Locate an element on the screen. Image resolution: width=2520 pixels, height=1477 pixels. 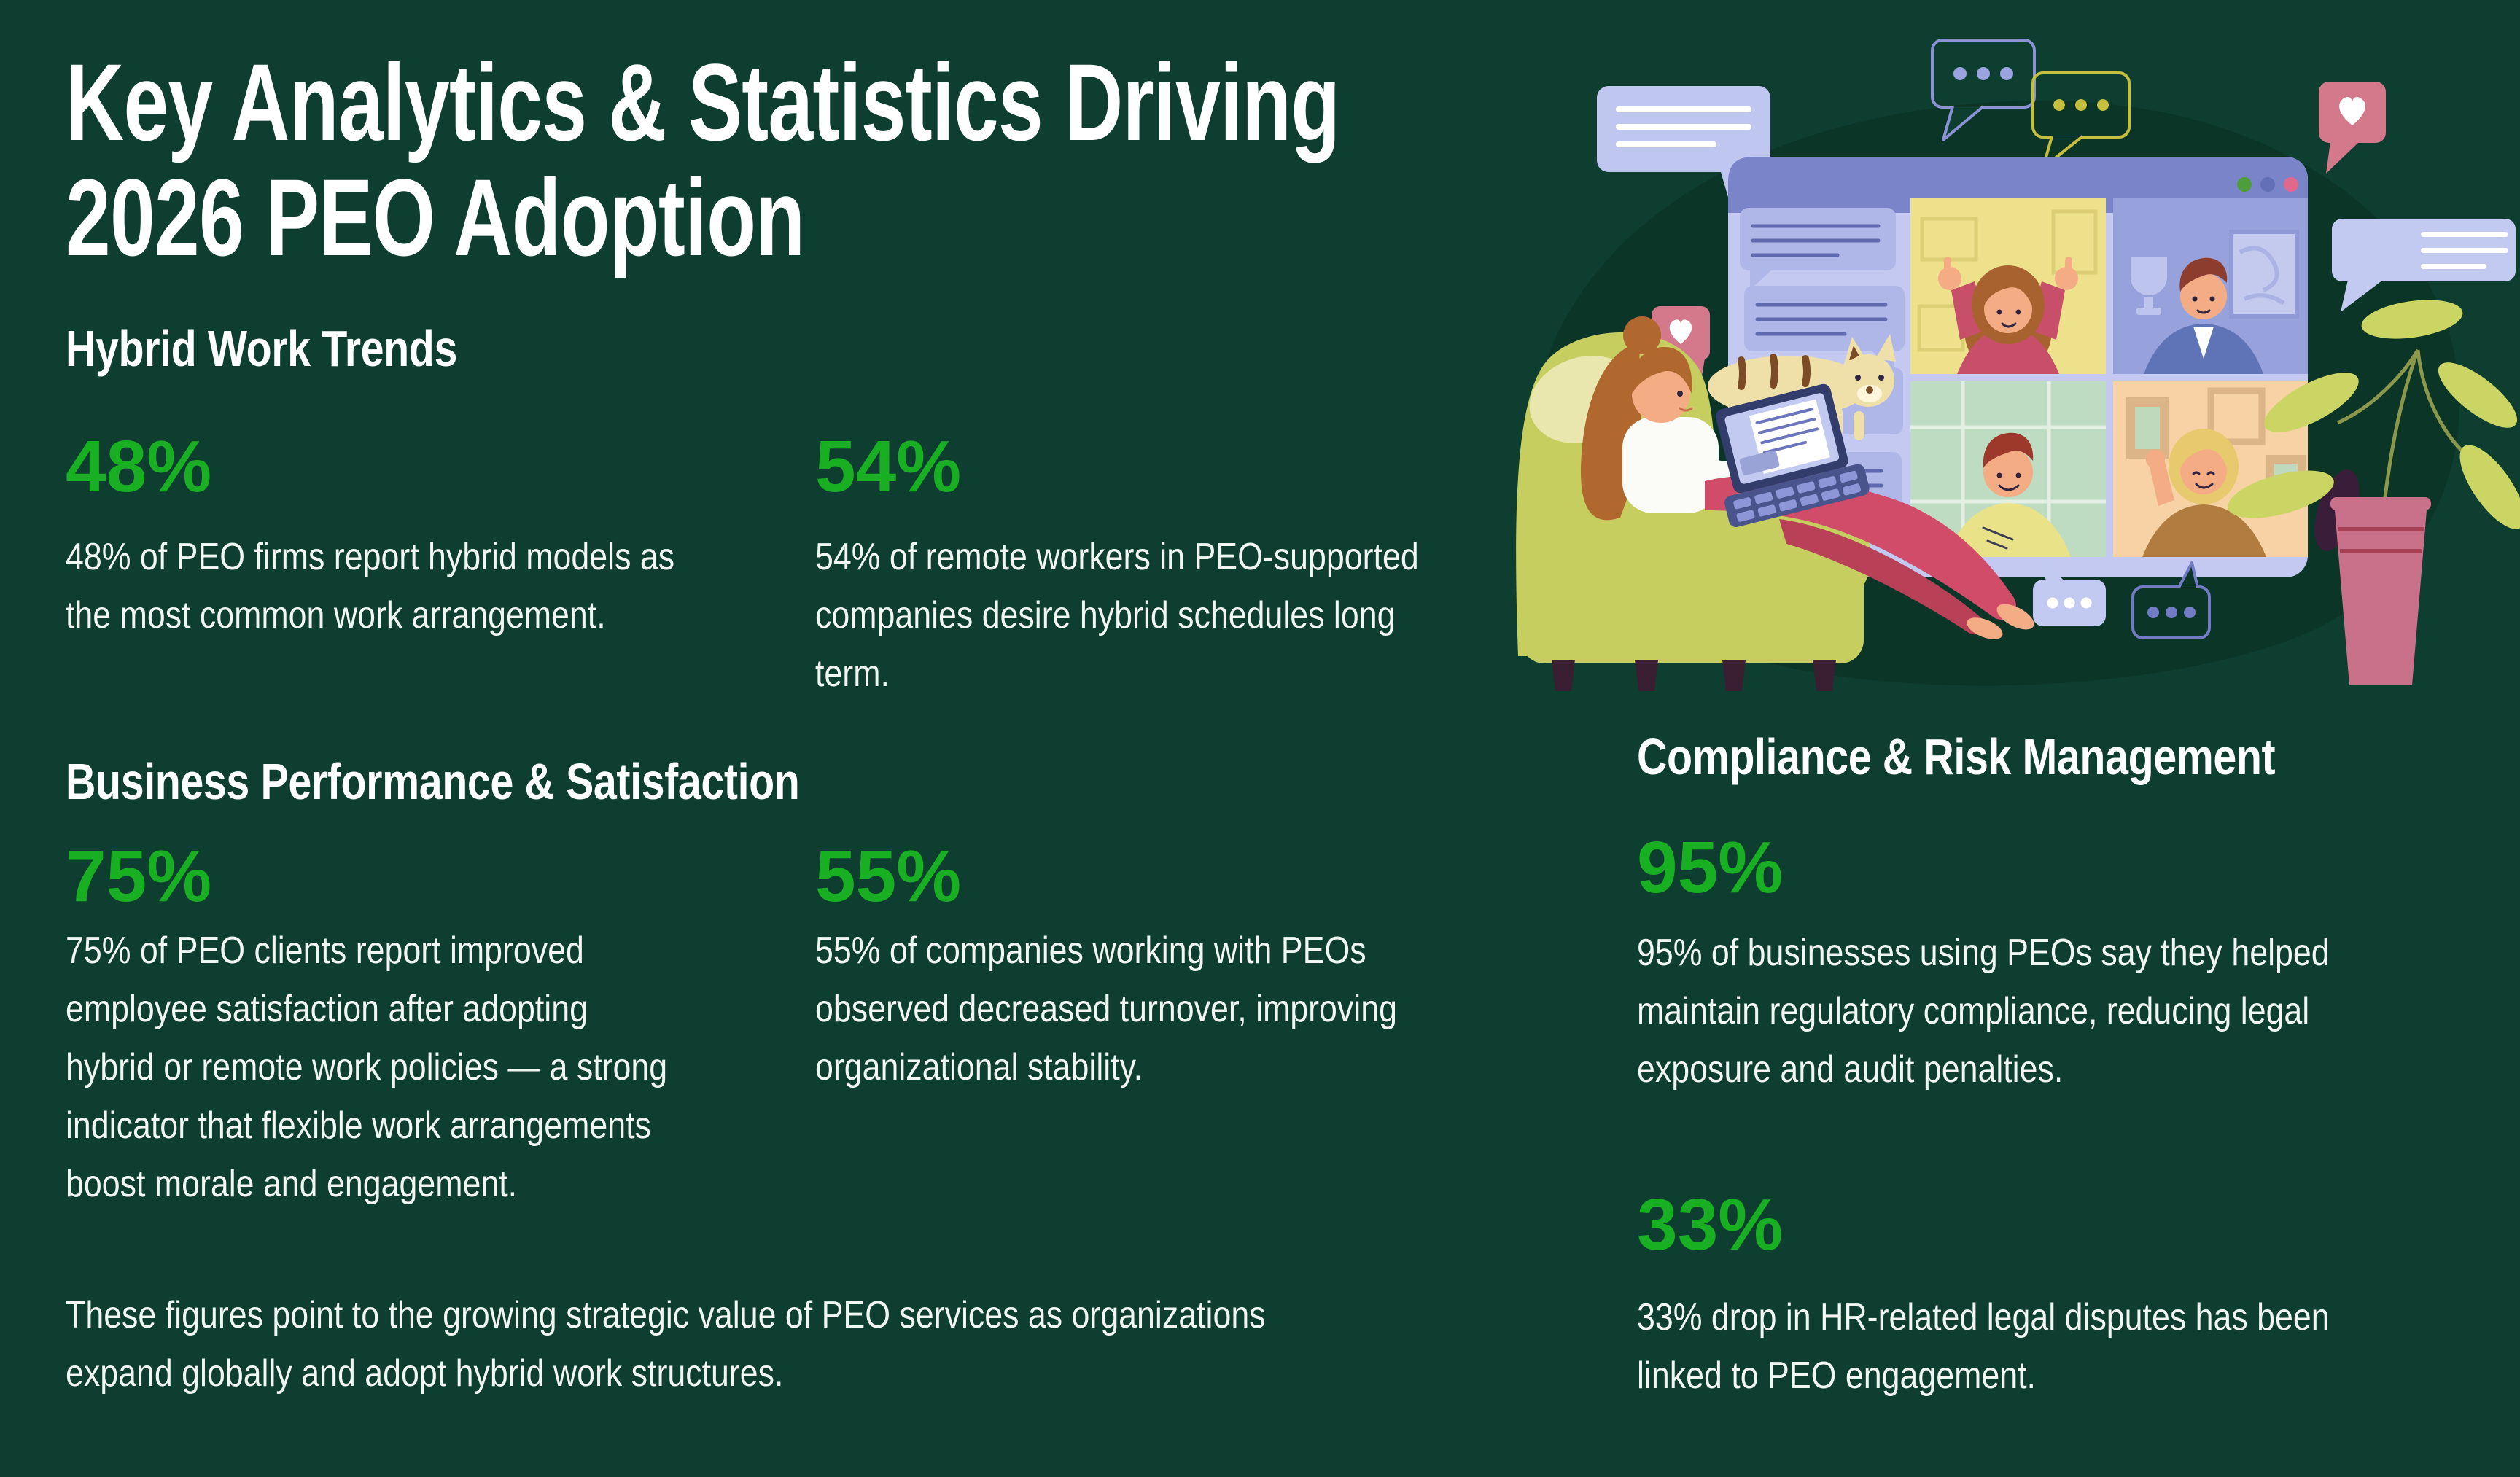
video-participant-woman-thumbs-up is located at coordinates (2008, 286).